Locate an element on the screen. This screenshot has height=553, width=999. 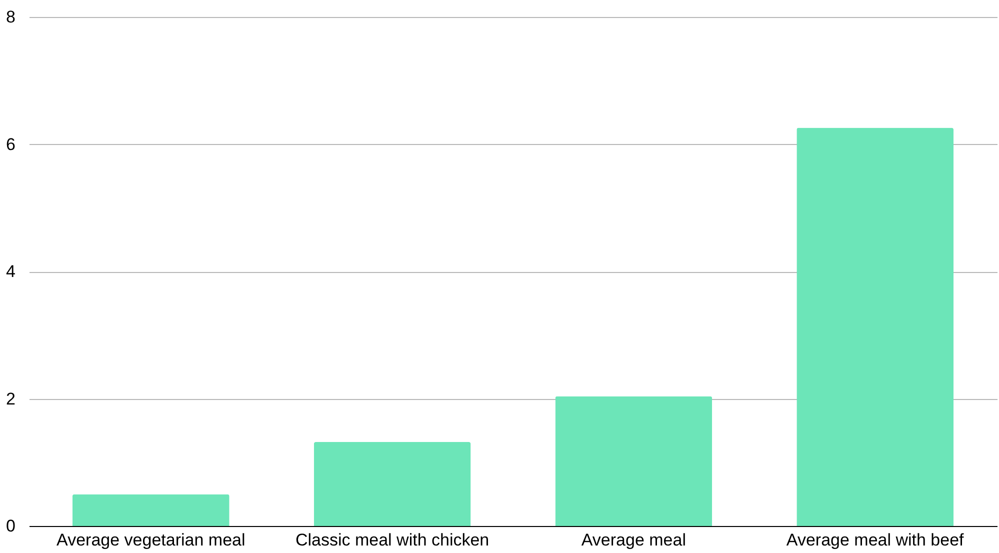
y-tick-label: 2 is located at coordinates (11, 398).